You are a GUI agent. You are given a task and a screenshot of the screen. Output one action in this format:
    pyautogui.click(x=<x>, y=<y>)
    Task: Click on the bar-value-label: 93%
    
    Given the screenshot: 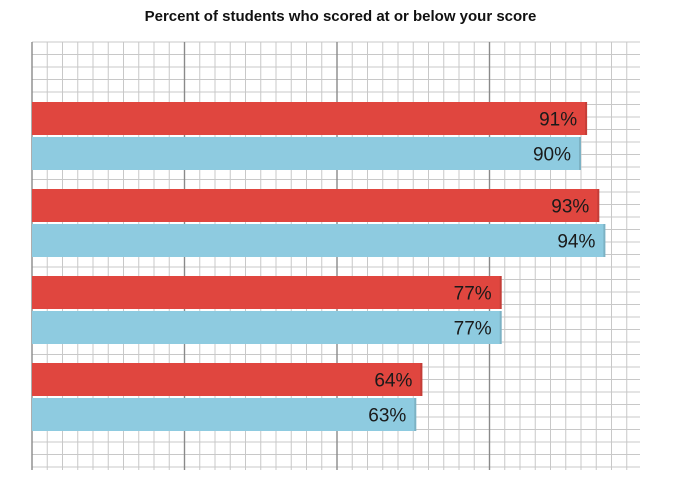 What is the action you would take?
    pyautogui.click(x=570, y=207)
    